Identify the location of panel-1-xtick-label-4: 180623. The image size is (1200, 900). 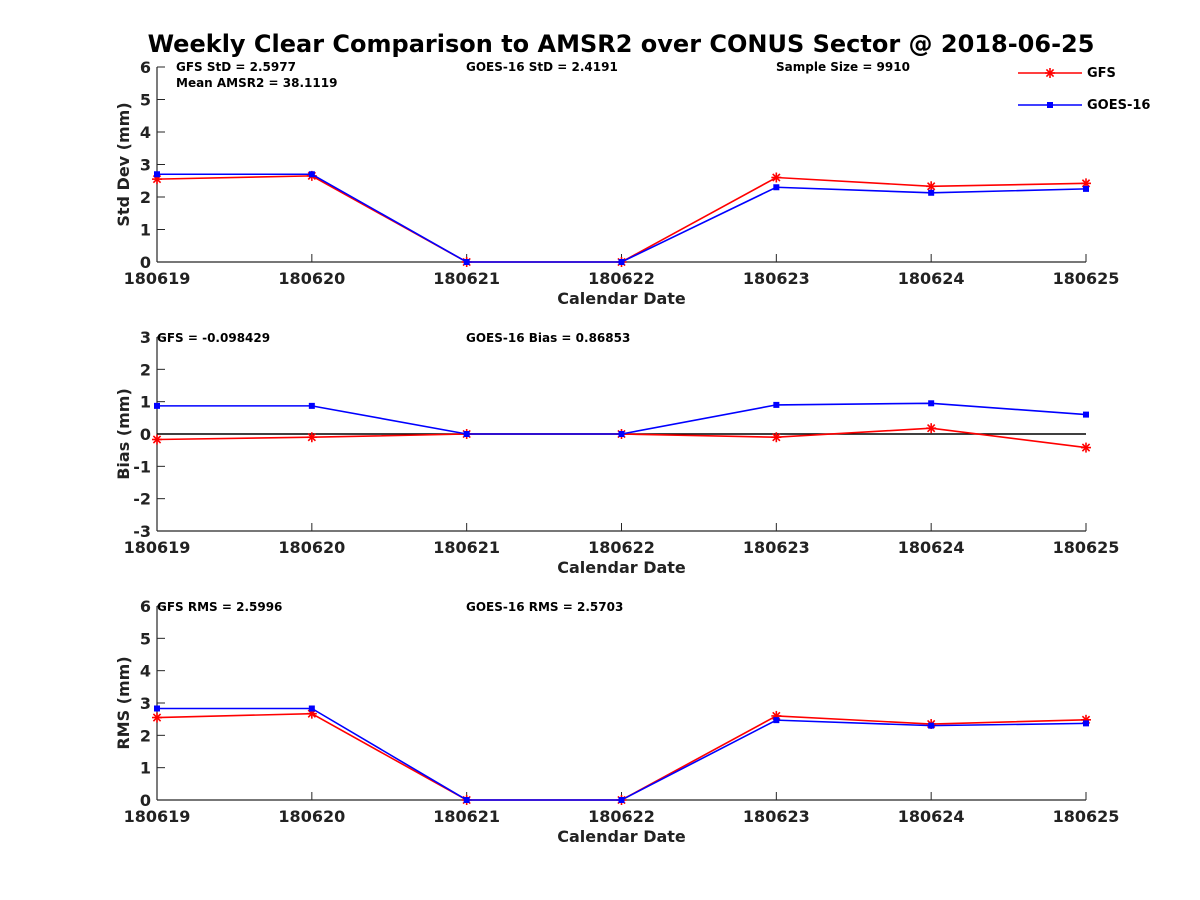
(776, 278).